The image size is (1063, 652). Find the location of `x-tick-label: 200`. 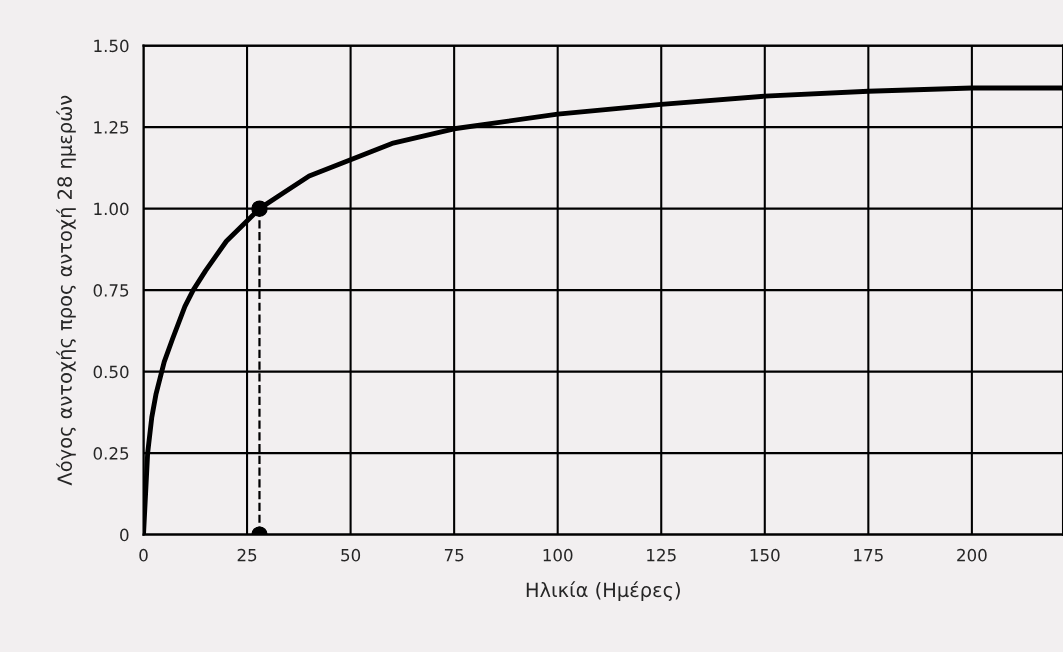

x-tick-label: 200 is located at coordinates (972, 555).